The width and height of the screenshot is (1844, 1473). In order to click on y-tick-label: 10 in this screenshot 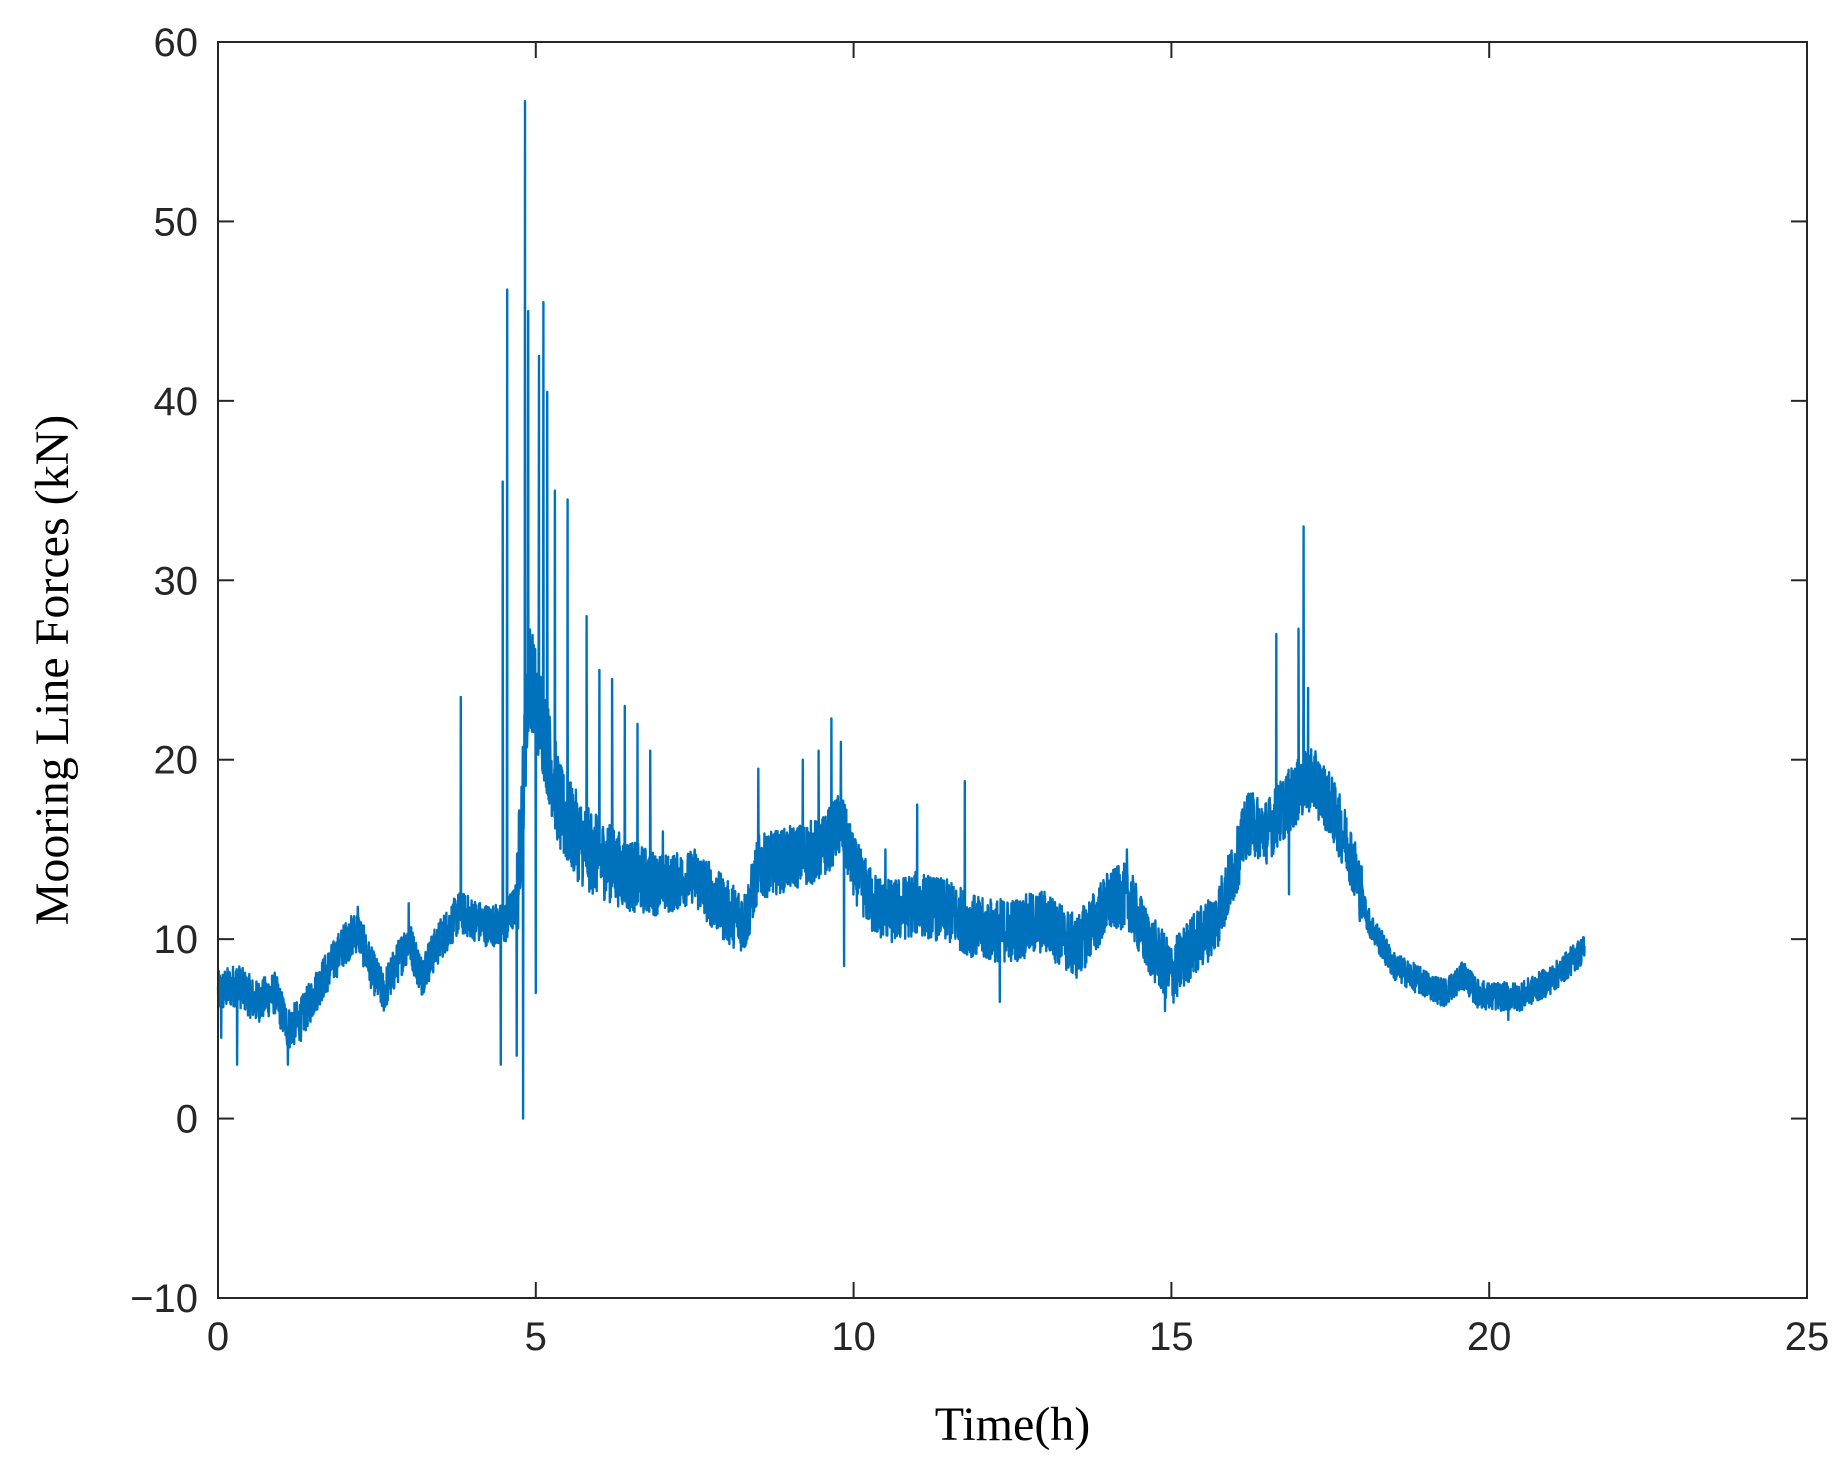, I will do `click(176, 940)`.